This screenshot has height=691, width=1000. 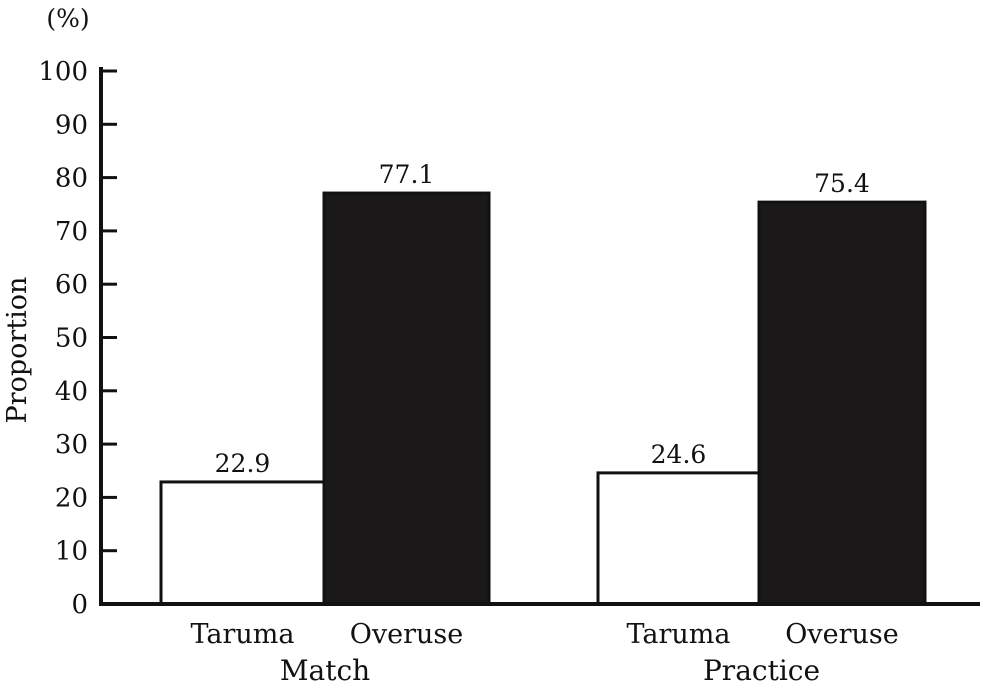 What do you see at coordinates (71, 552) in the screenshot?
I see `y-tick-label: 10` at bounding box center [71, 552].